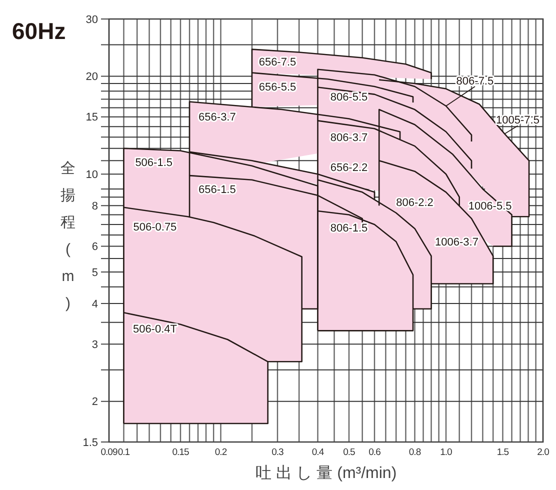  What do you see at coordinates (180, 452) in the screenshot?
I see `x-tick-label: 0.15` at bounding box center [180, 452].